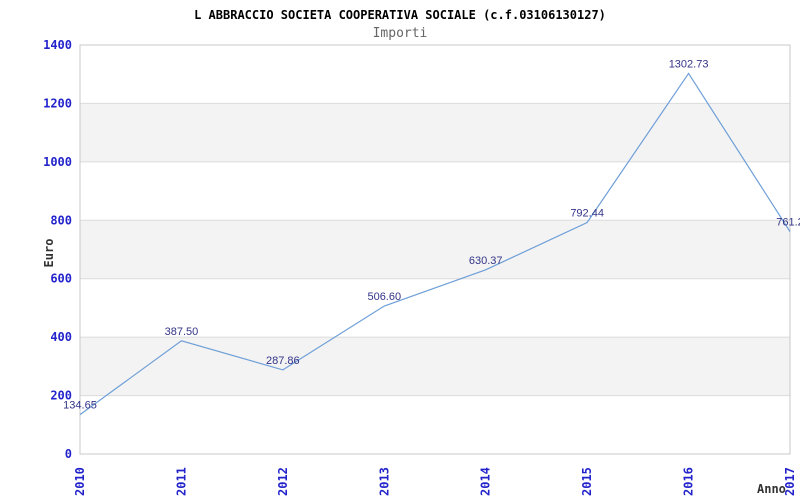 The height and width of the screenshot is (500, 800). Describe the element at coordinates (49, 253) in the screenshot. I see `y-axis-title: Euro` at that location.